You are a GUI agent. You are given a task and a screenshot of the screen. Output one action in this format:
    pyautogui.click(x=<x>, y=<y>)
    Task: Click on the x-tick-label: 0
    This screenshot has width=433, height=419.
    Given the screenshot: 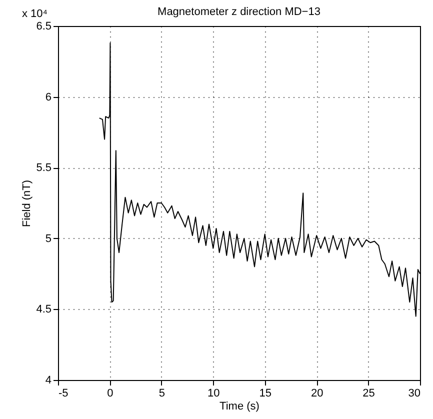 What is the action you would take?
    pyautogui.click(x=110, y=394)
    